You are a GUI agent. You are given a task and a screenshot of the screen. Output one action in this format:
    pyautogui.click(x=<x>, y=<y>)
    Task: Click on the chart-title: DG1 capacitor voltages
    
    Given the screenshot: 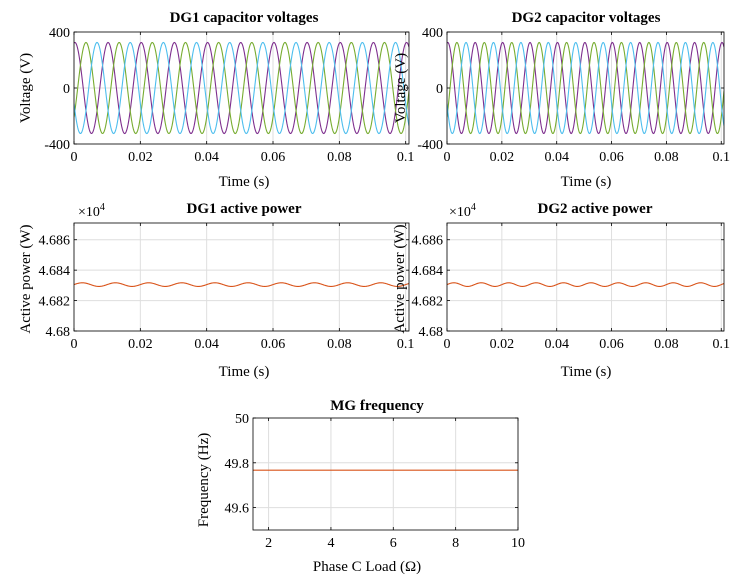 What is the action you would take?
    pyautogui.click(x=244, y=18)
    